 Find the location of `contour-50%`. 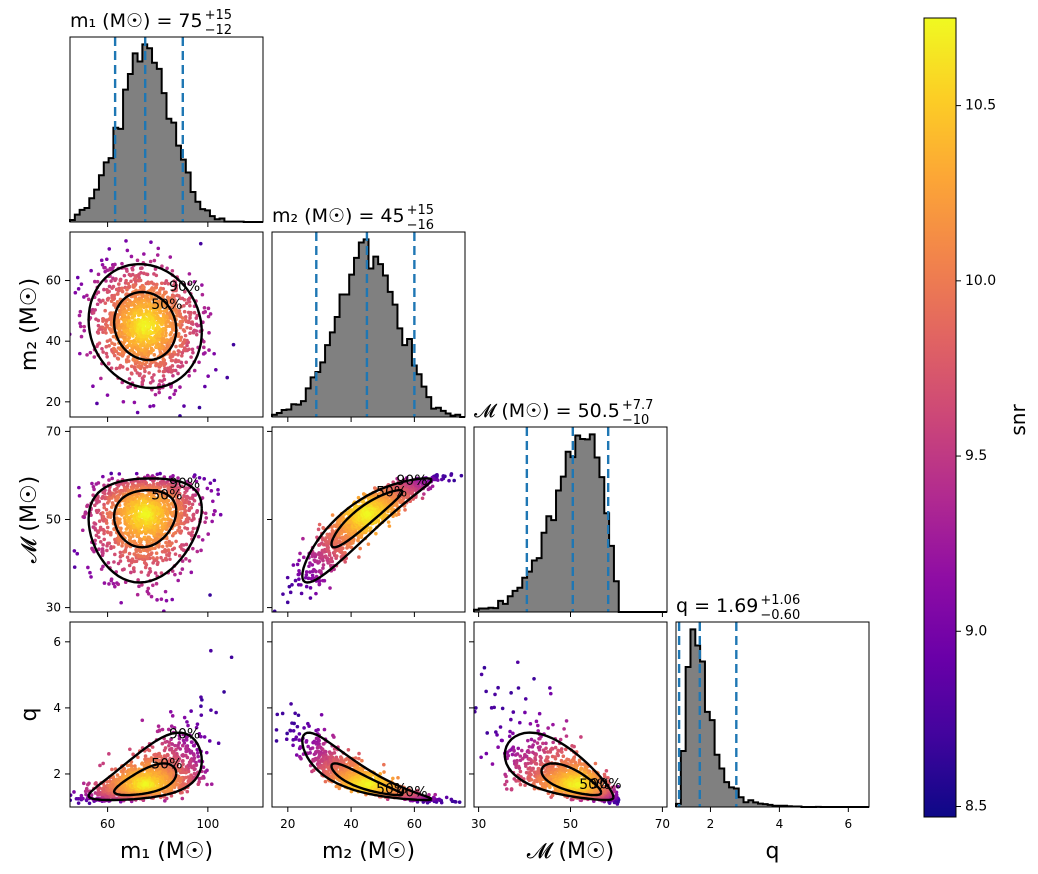

contour-50% is located at coordinates (145, 326).